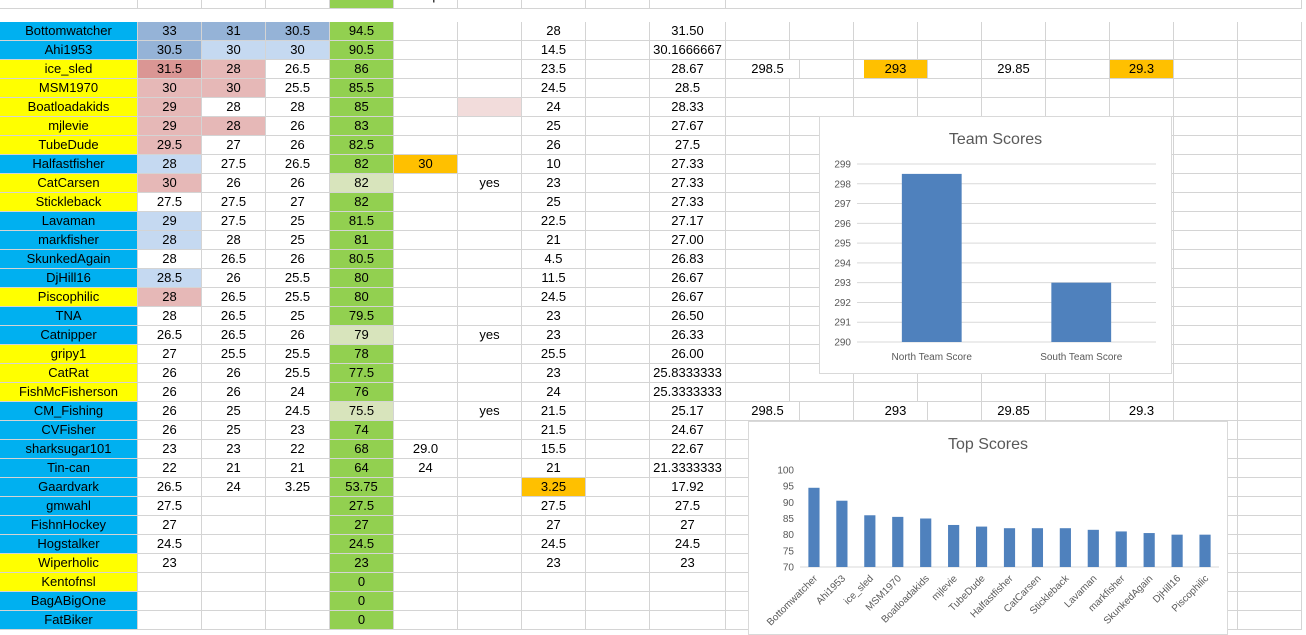 The width and height of the screenshot is (1306, 635). What do you see at coordinates (554, 4) in the screenshot?
I see `header-cell: Smallest` at bounding box center [554, 4].